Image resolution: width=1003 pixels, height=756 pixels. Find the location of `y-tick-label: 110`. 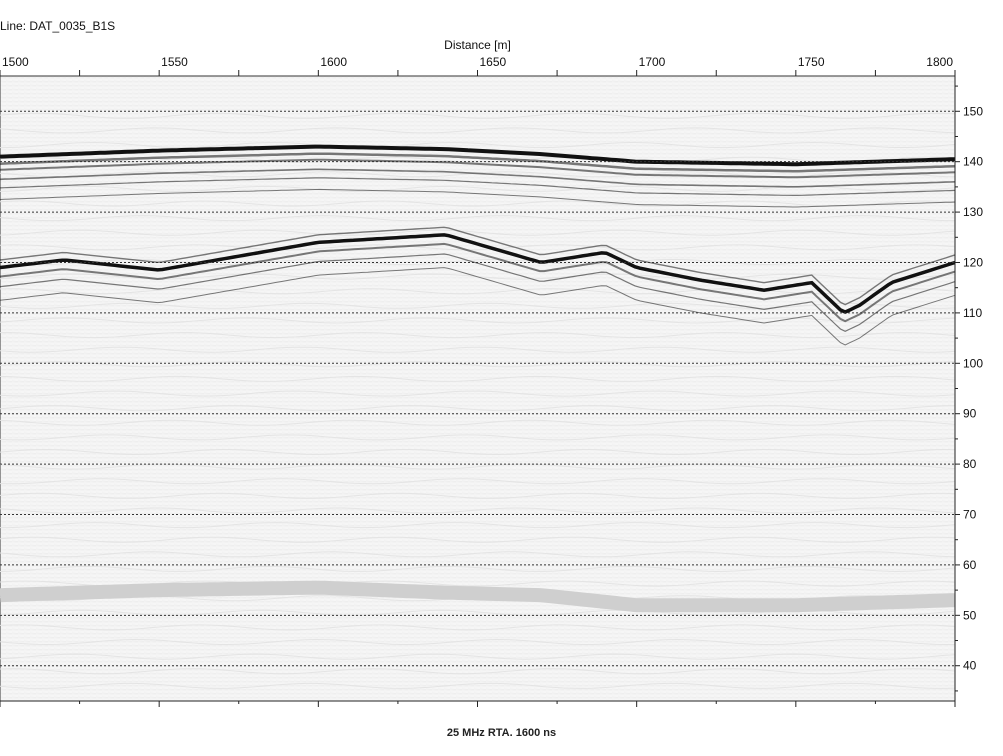

y-tick-label: 110 is located at coordinates (972, 313).